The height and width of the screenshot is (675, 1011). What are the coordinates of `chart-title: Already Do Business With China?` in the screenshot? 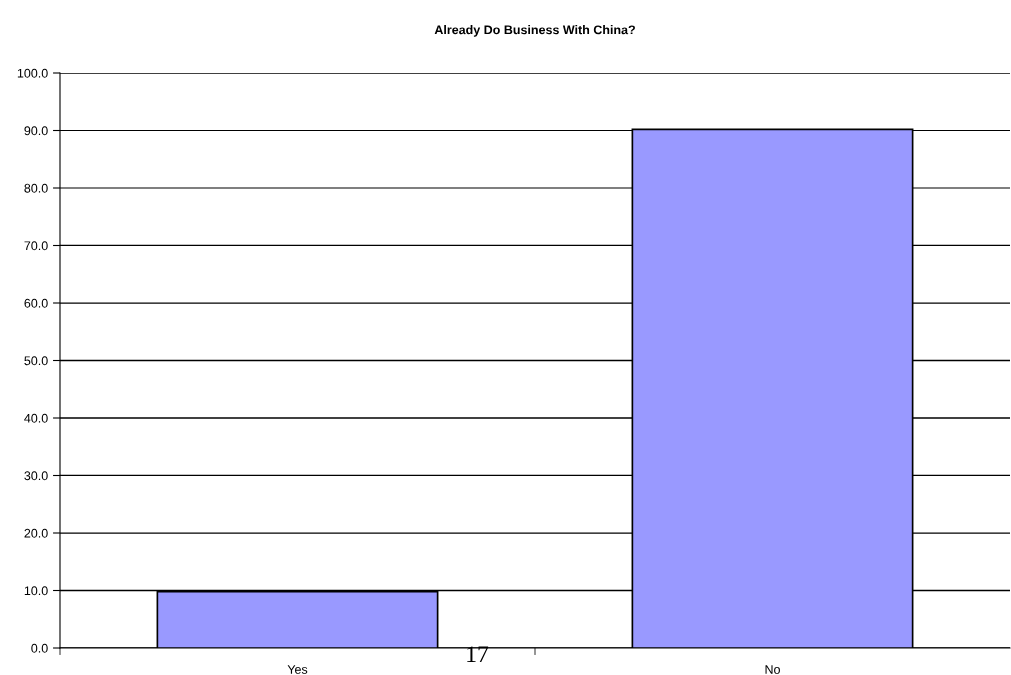 It's located at (534, 31).